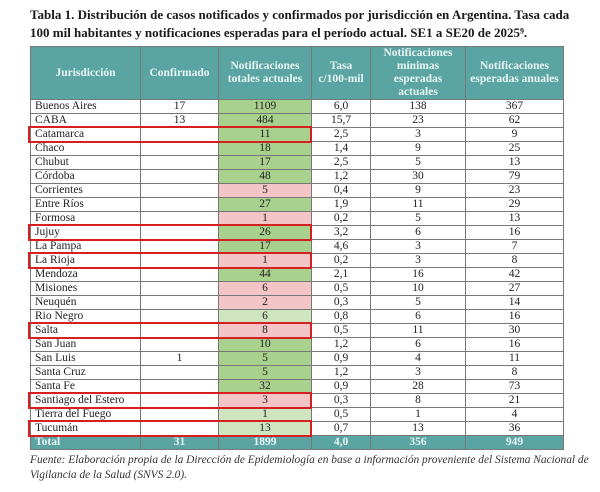 The height and width of the screenshot is (492, 600). What do you see at coordinates (297, 316) in the screenshot?
I see `table-row: Rio Negro 6 0,8 6 16` at bounding box center [297, 316].